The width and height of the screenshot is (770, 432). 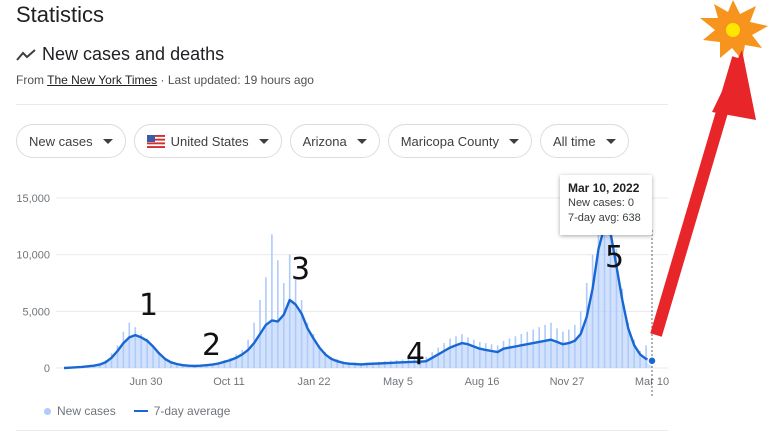 I want to click on bottom-divider, so click(x=342, y=430).